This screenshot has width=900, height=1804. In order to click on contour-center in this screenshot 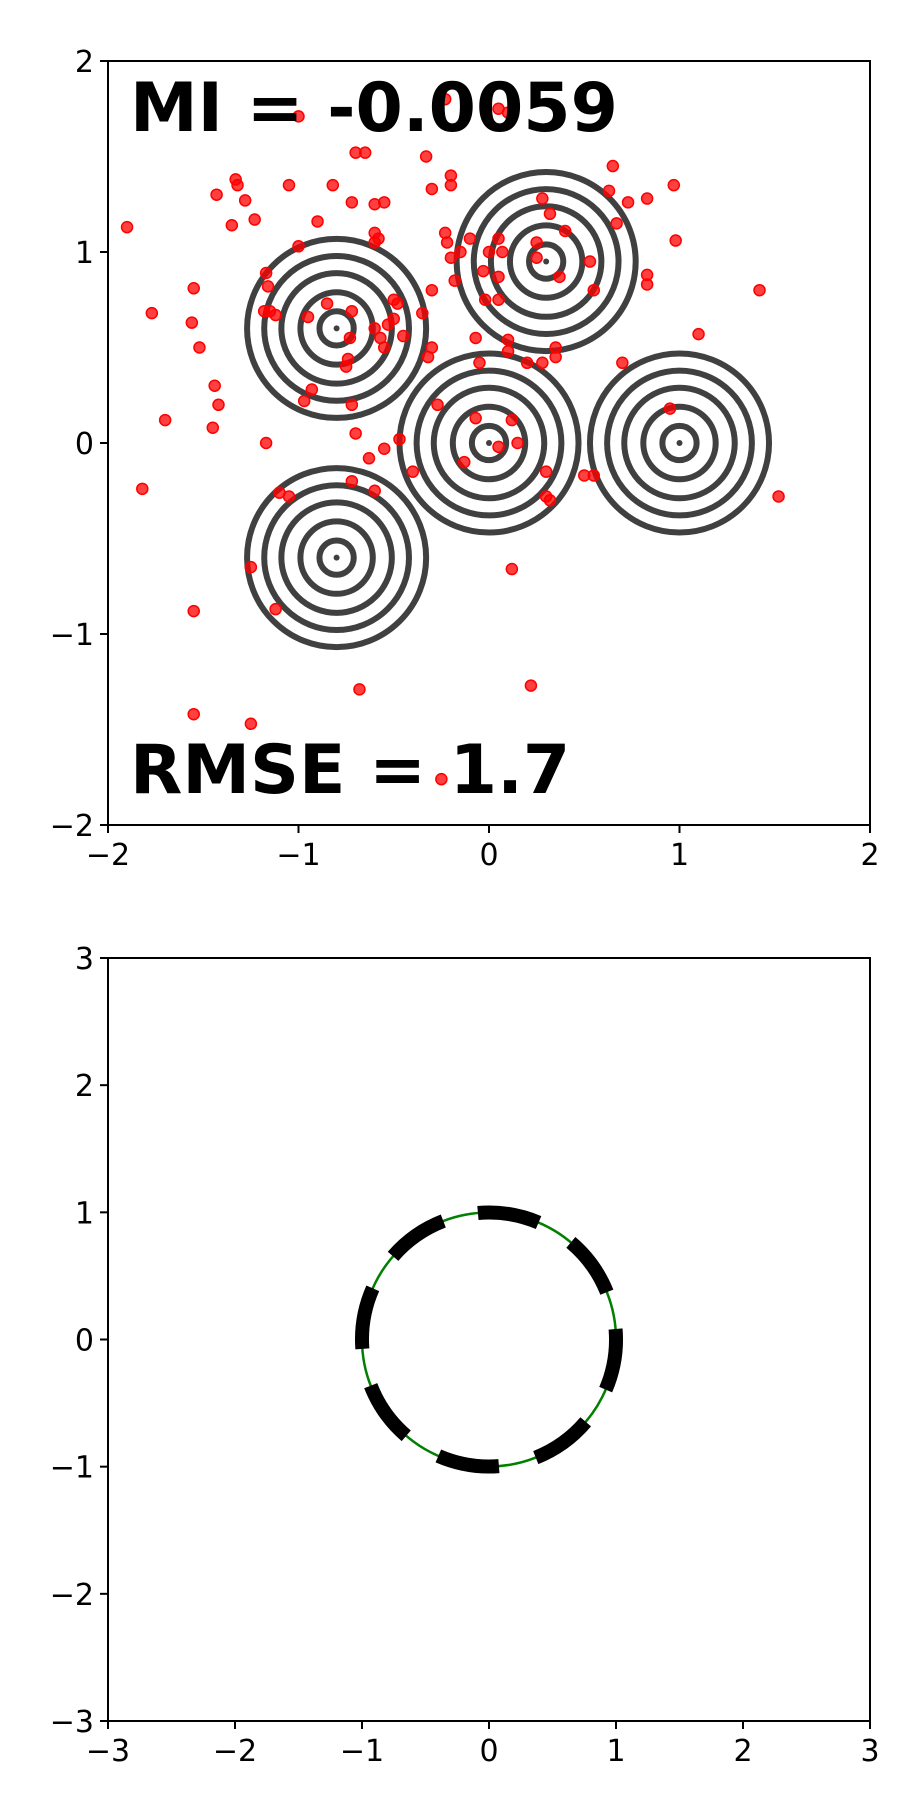, I will do `click(336, 328)`.